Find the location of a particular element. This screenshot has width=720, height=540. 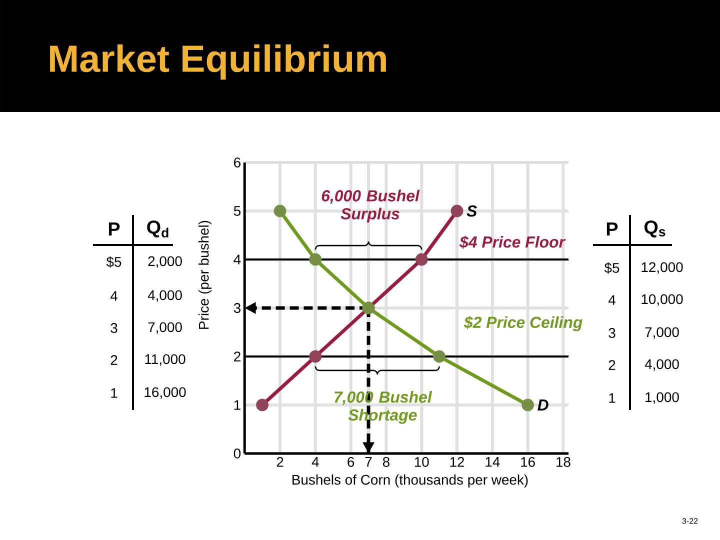

y-tick-label: 1 is located at coordinates (237, 405).